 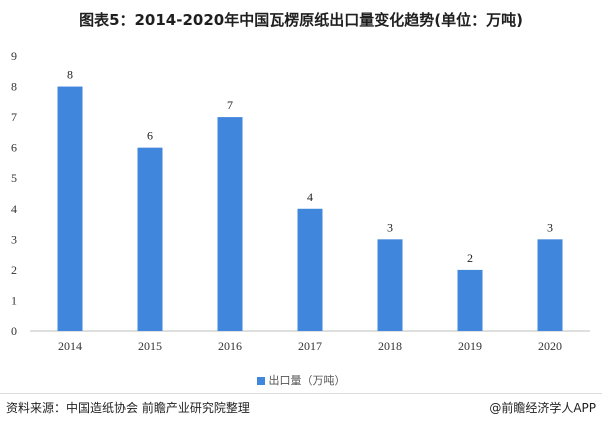 I want to click on footer-divider, so click(x=301, y=393).